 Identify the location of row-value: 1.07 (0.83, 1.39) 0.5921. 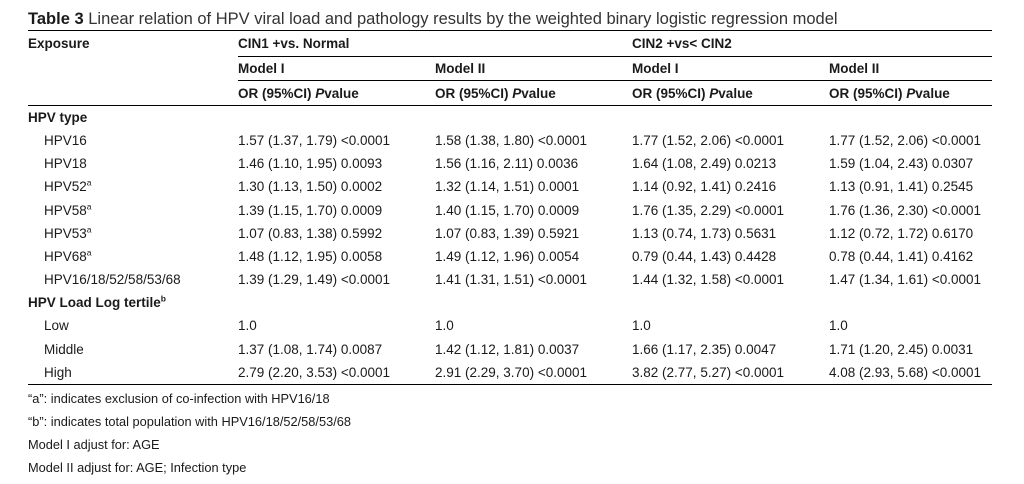
(507, 233).